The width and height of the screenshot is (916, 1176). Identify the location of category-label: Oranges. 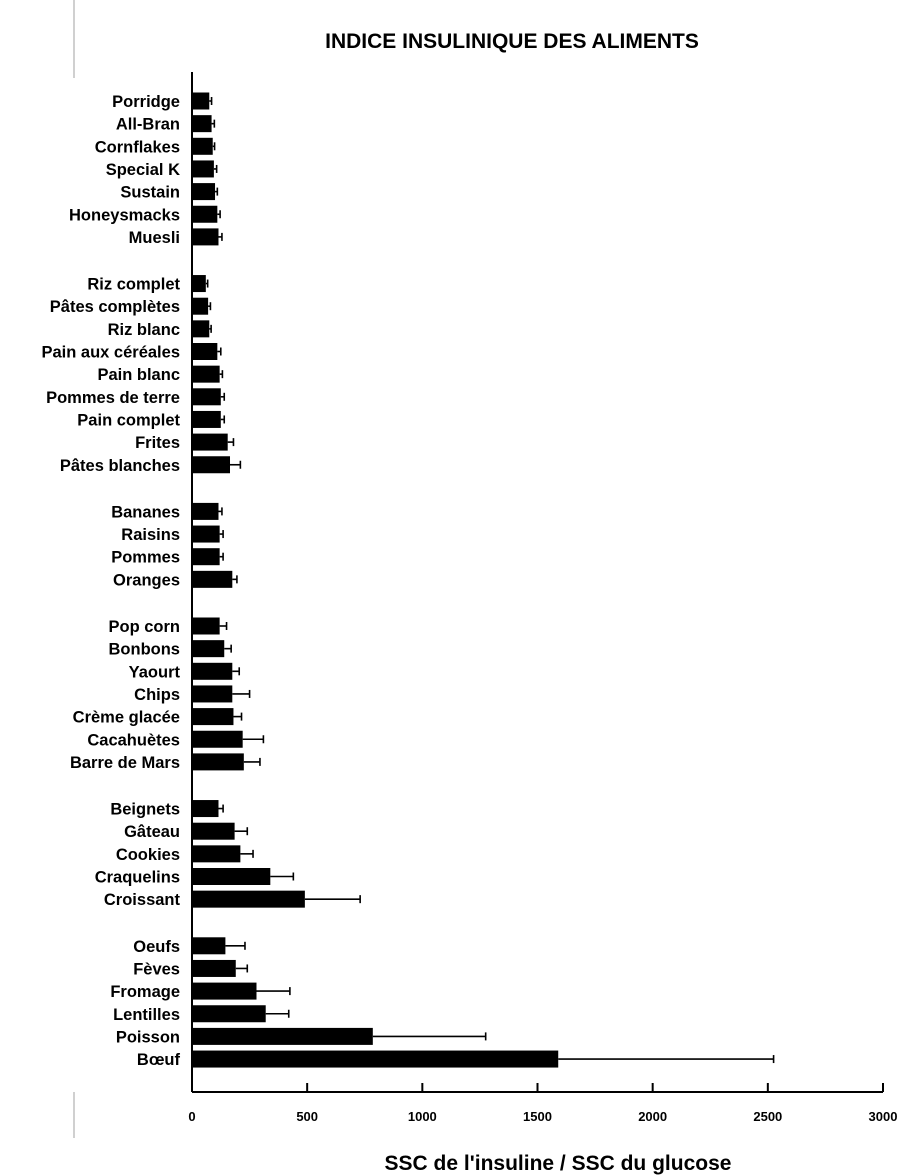
(146, 580).